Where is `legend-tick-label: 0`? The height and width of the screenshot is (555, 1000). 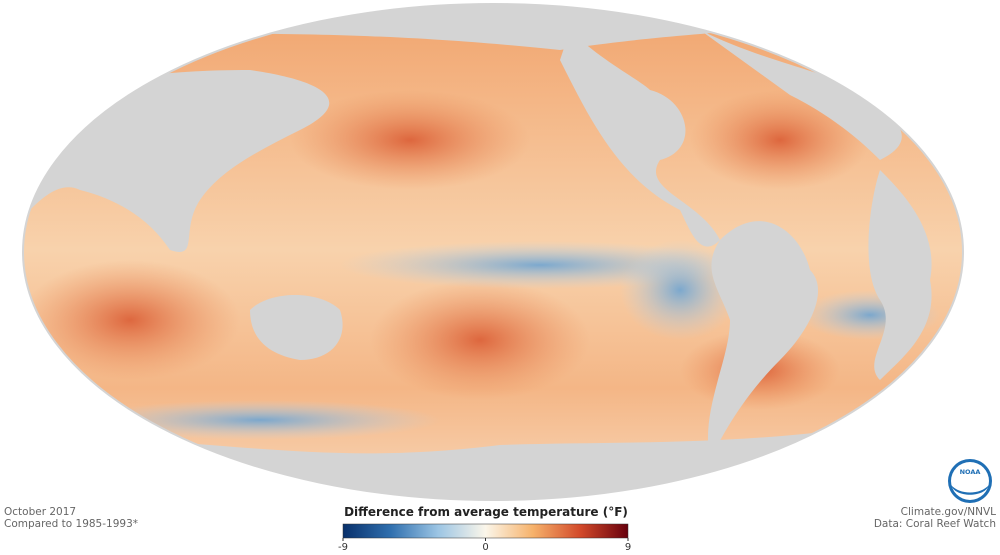 legend-tick-label: 0 is located at coordinates (485, 547).